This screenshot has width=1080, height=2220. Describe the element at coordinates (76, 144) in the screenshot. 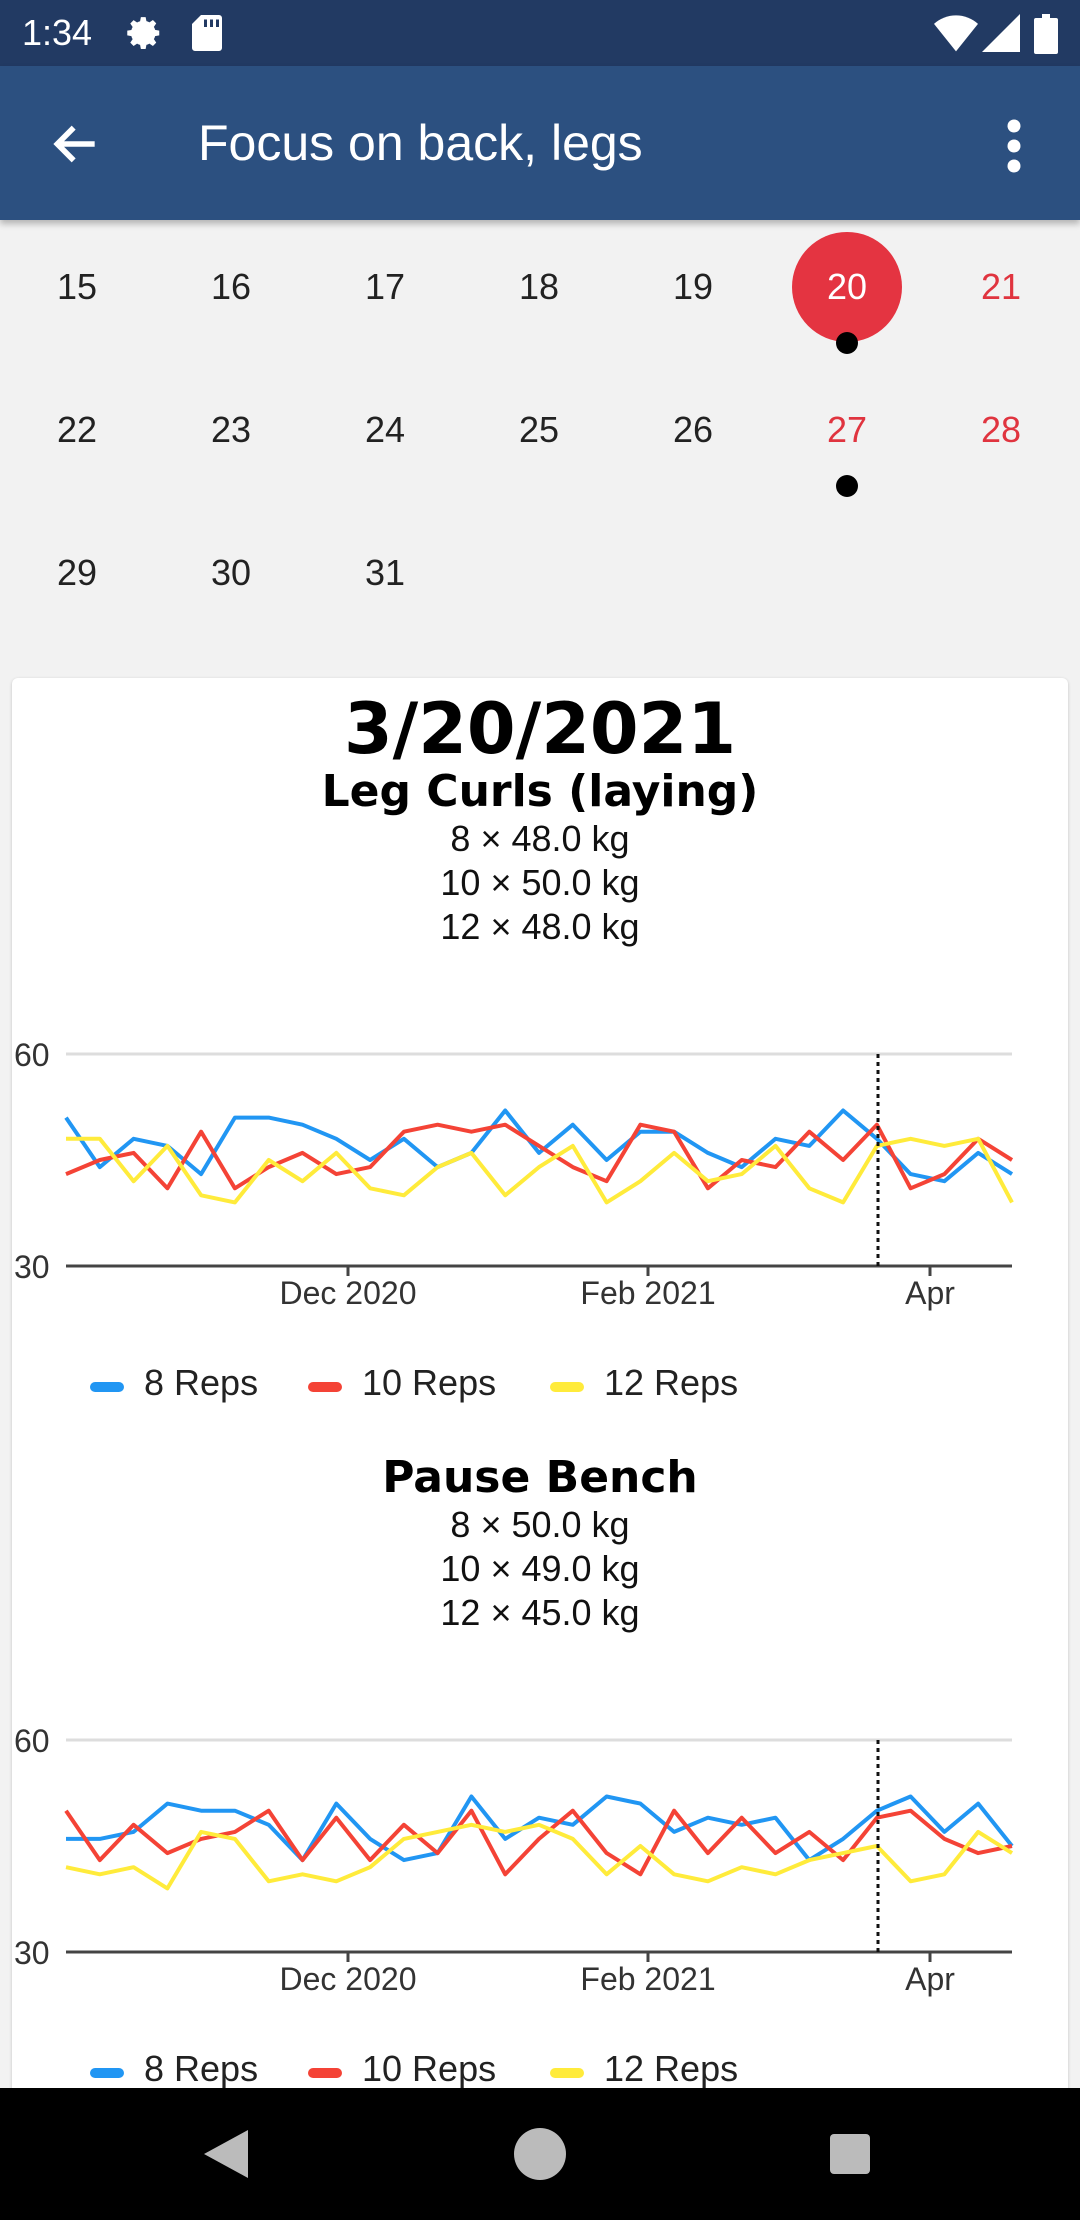

I see `arrow-back-icon` at that location.